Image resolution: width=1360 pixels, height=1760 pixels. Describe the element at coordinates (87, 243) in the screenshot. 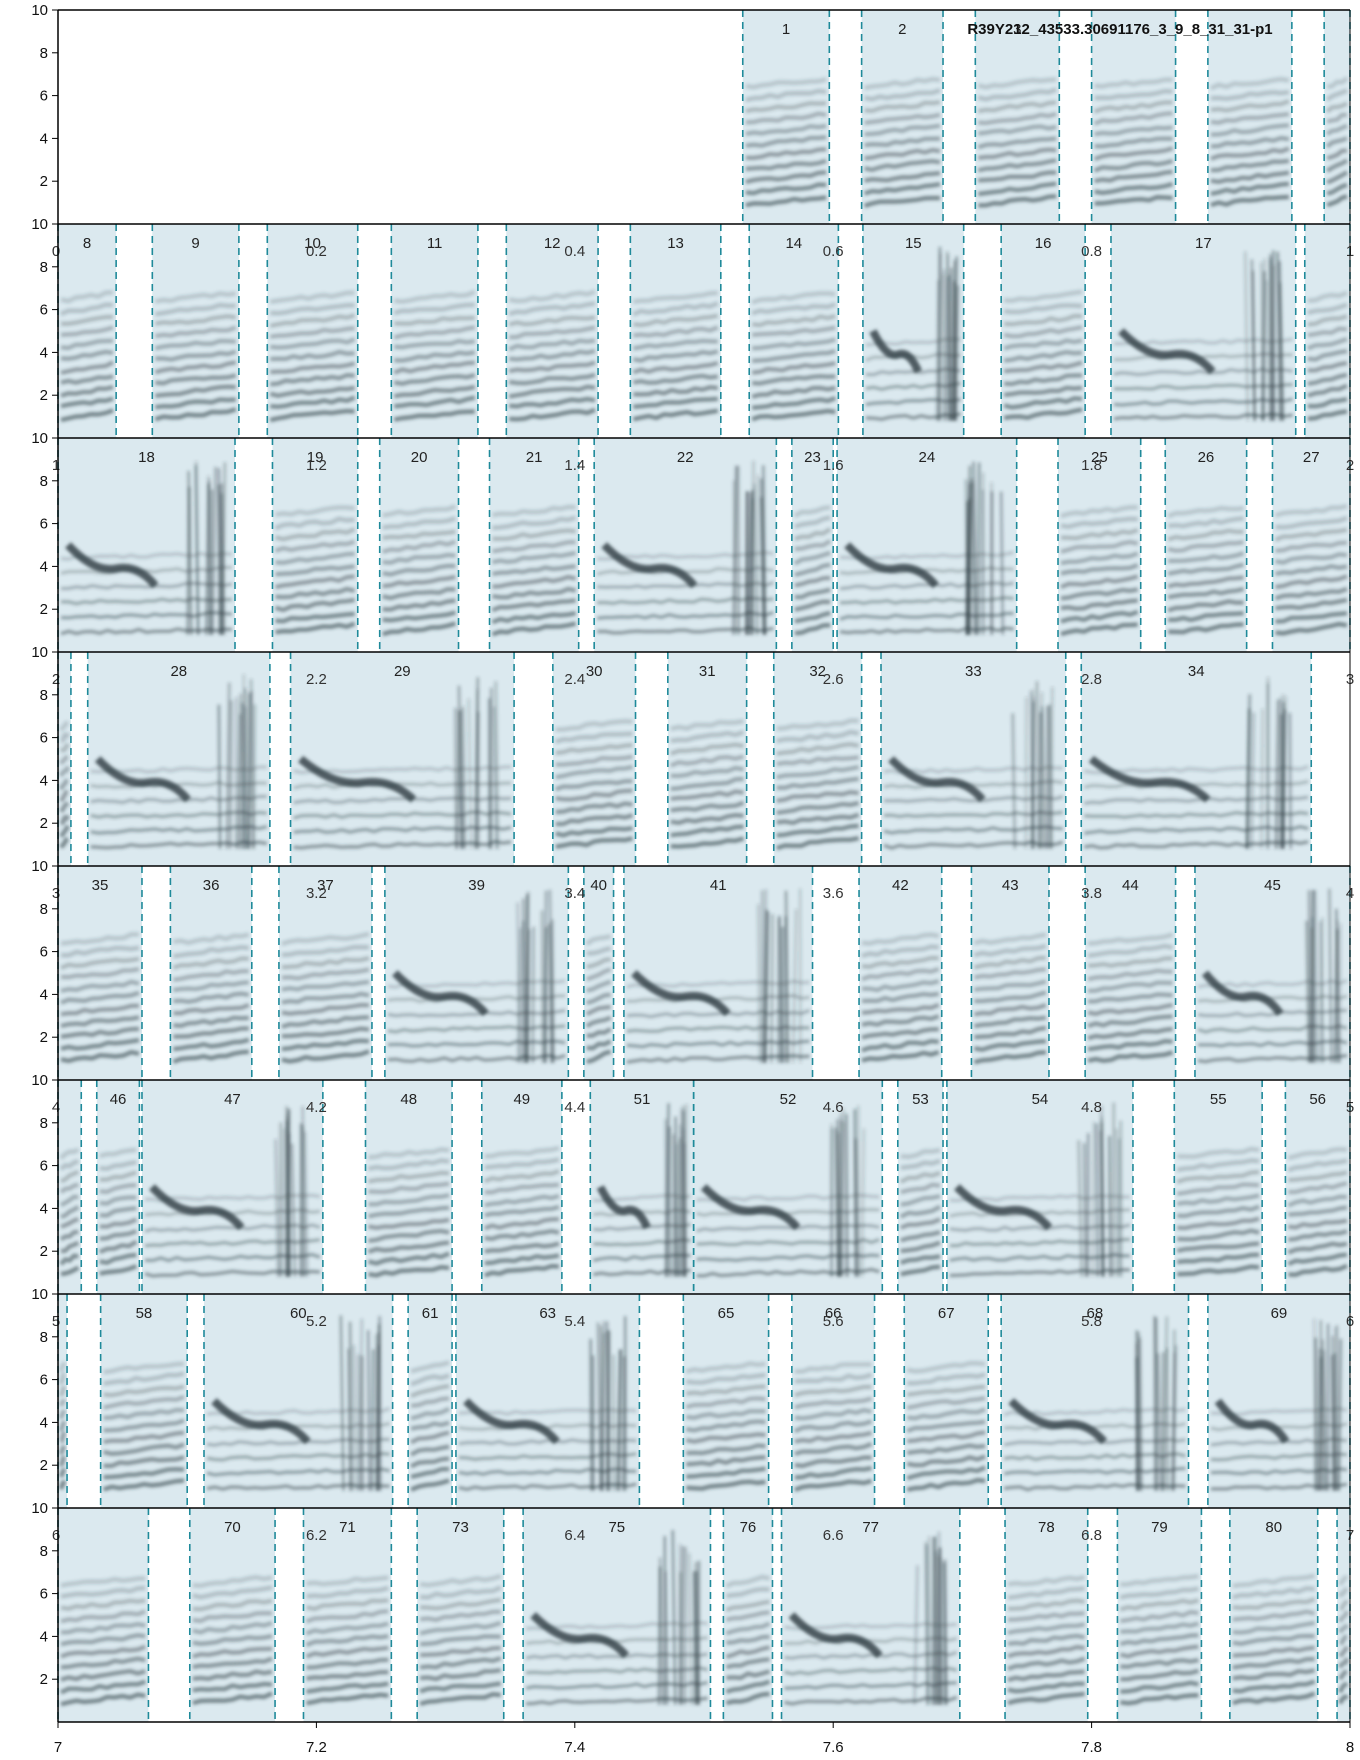

I see `segment-label: 8` at that location.